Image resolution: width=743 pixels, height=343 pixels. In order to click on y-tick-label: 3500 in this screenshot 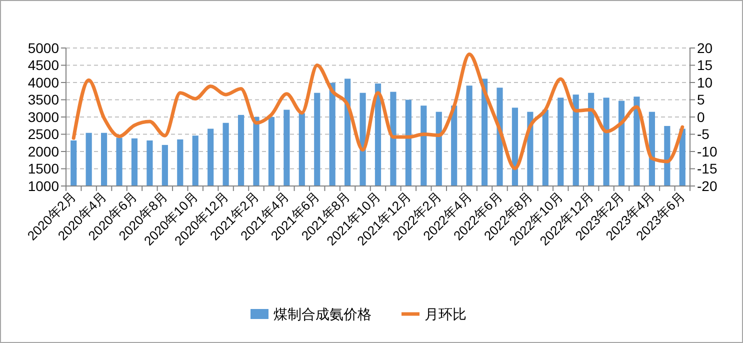, I will do `click(44, 100)`.